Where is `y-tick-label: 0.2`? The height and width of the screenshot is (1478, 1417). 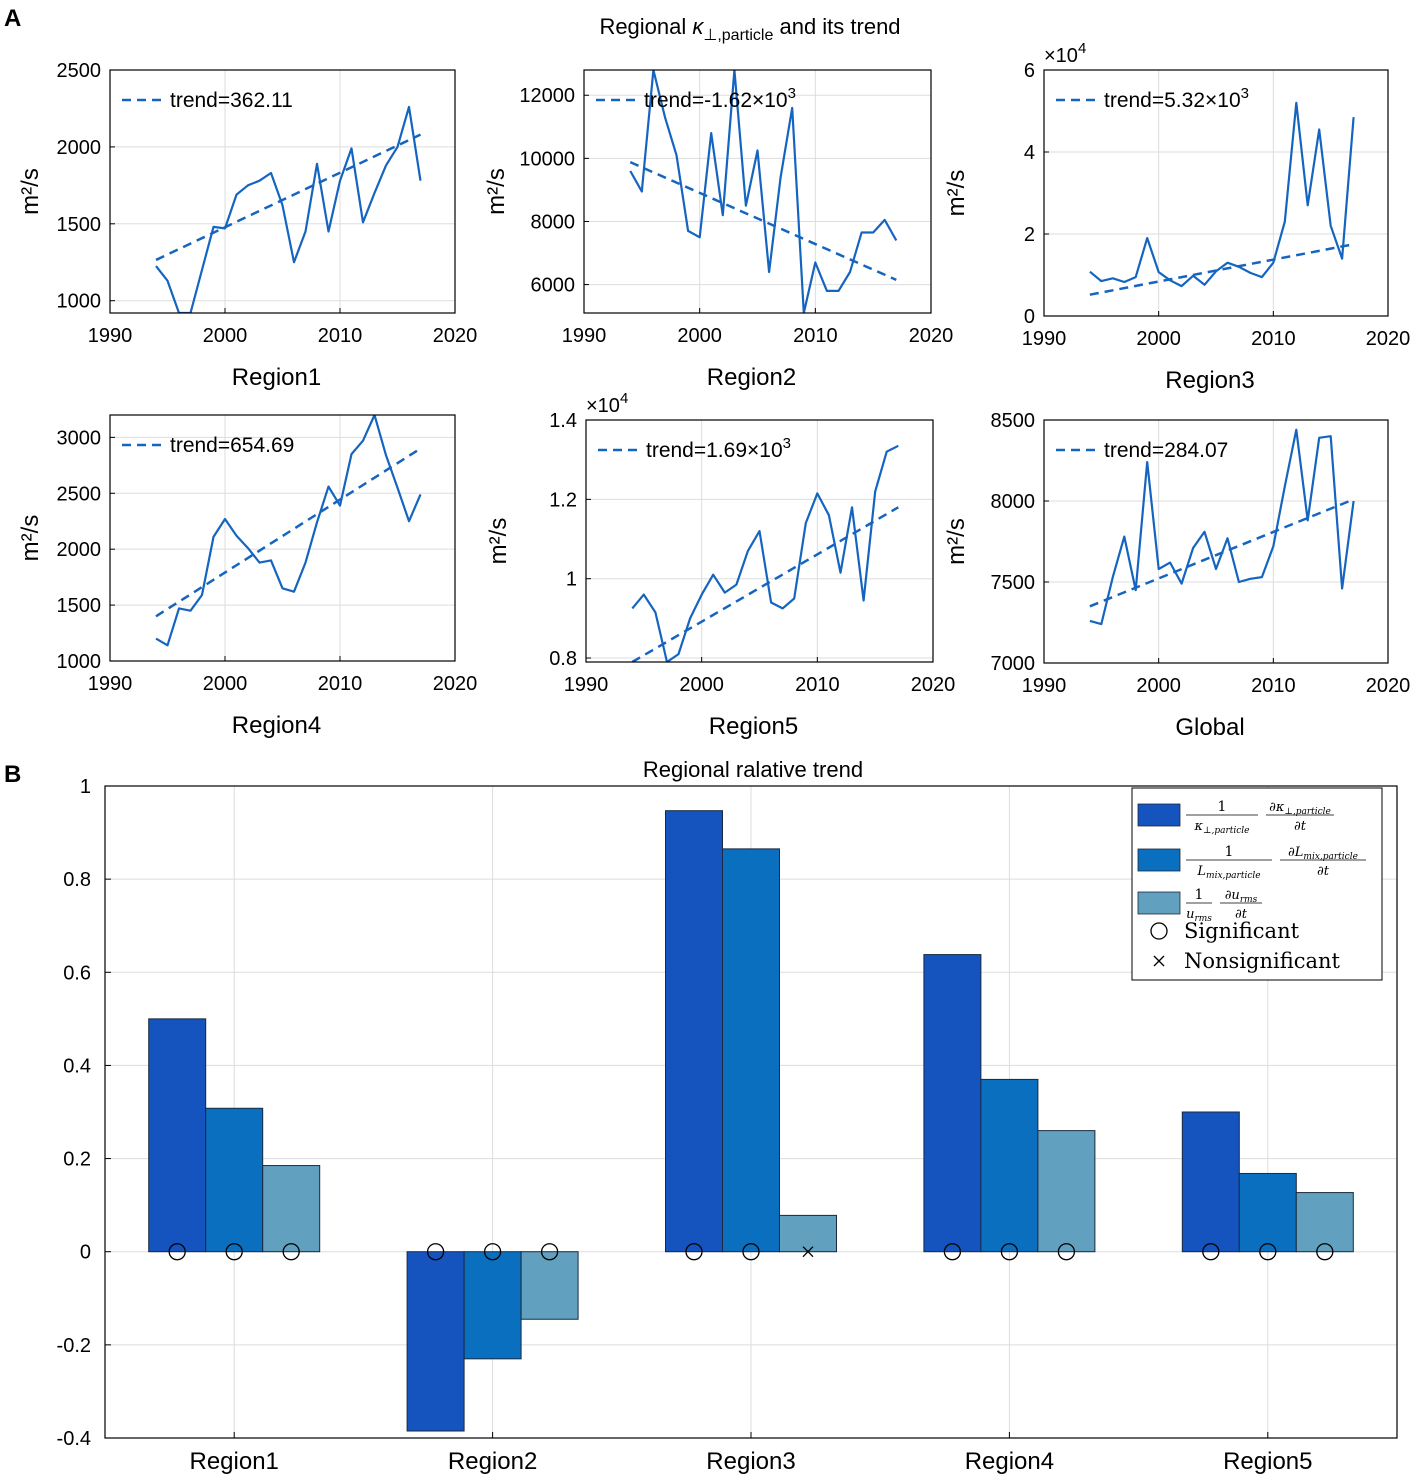 y-tick-label: 0.2 is located at coordinates (77, 1160).